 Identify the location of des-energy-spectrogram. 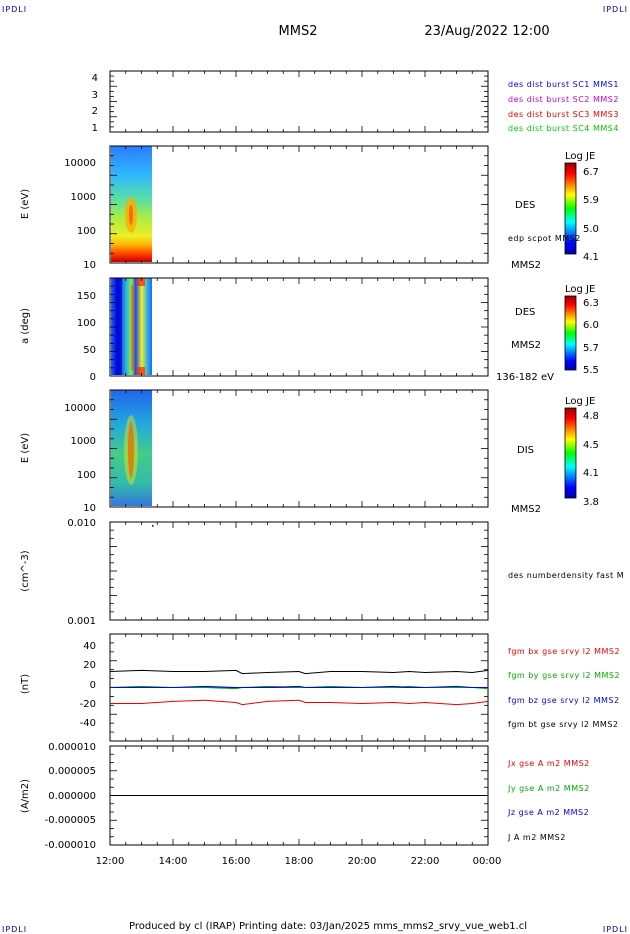
(131, 204).